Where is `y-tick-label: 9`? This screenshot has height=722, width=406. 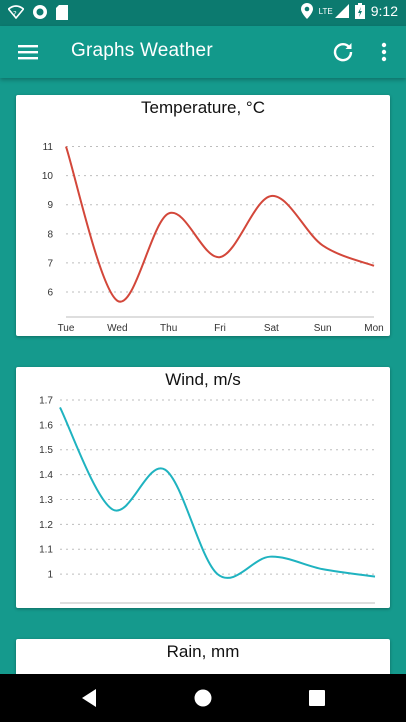
y-tick-label: 9 is located at coordinates (50, 205).